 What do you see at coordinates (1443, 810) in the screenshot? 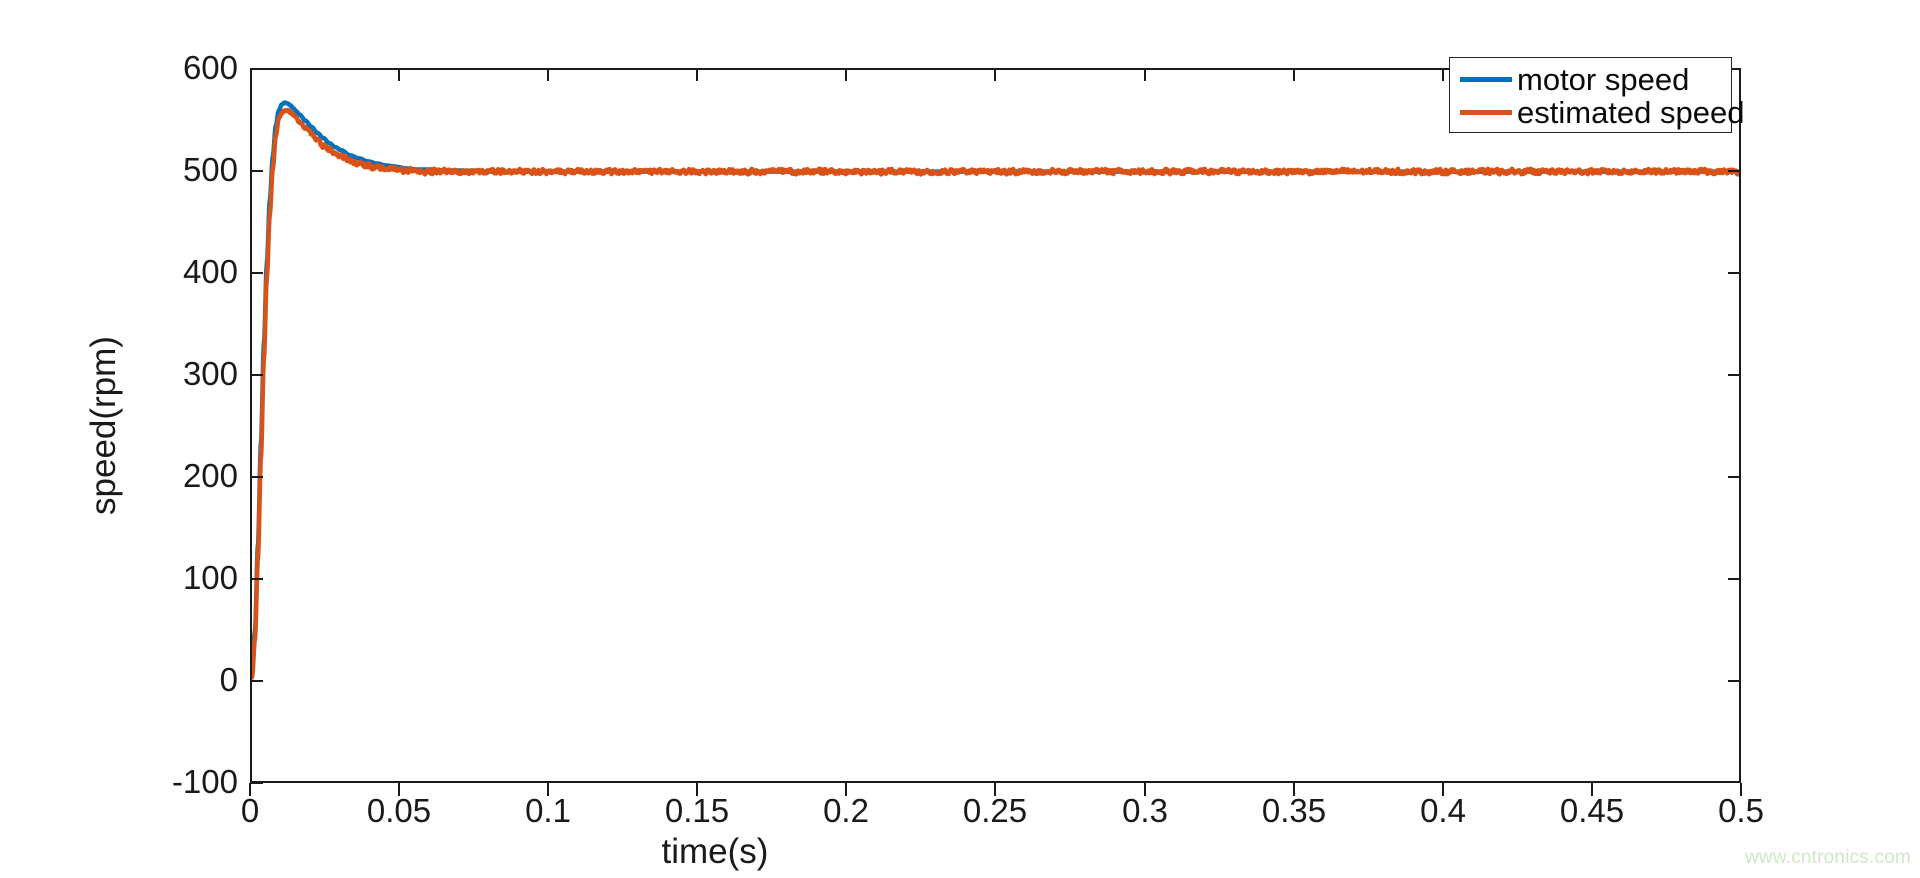
I see `xtick-label-0.4: 0.4` at bounding box center [1443, 810].